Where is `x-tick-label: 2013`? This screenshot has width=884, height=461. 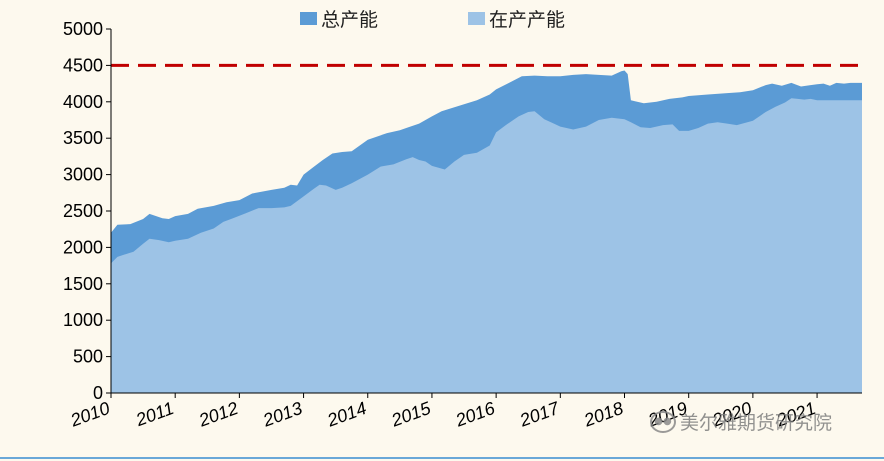
x-tick-label: 2013 is located at coordinates (282, 414).